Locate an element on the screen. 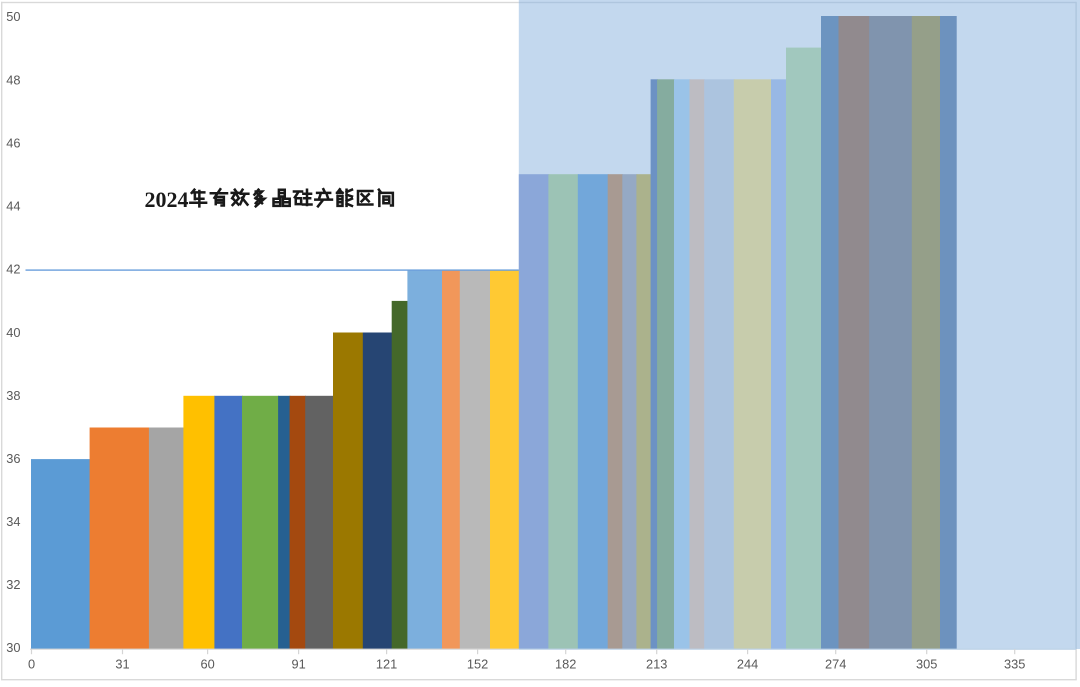 The image size is (1080, 687). svg-text: 30 is located at coordinates (13, 647).